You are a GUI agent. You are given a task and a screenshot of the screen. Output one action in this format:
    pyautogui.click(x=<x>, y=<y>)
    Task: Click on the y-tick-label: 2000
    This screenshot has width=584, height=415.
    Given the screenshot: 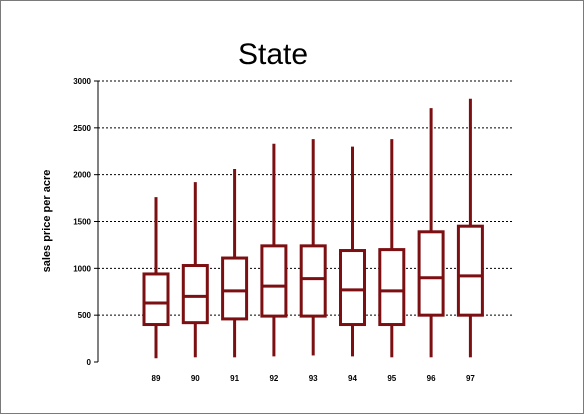 What is the action you would take?
    pyautogui.click(x=82, y=175)
    